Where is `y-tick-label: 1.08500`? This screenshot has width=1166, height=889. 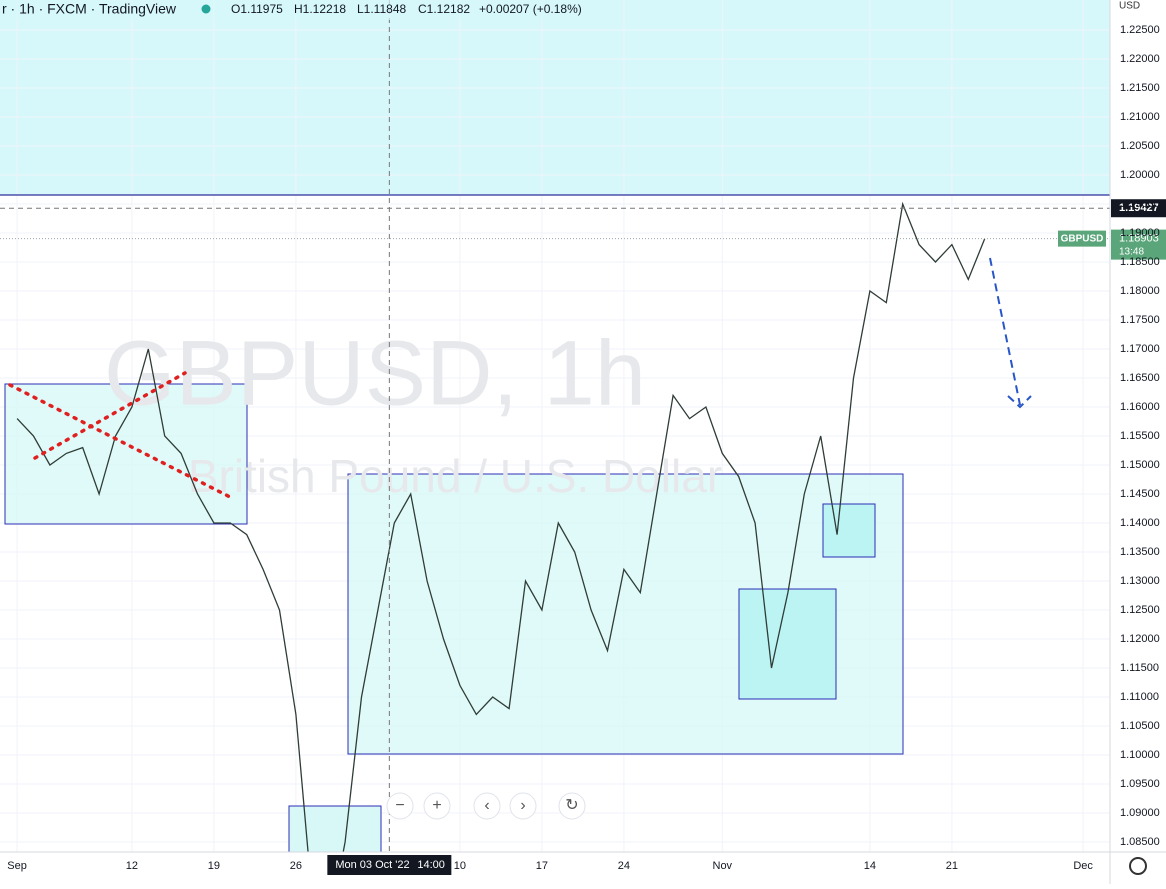 y-tick-label: 1.08500 is located at coordinates (1140, 842).